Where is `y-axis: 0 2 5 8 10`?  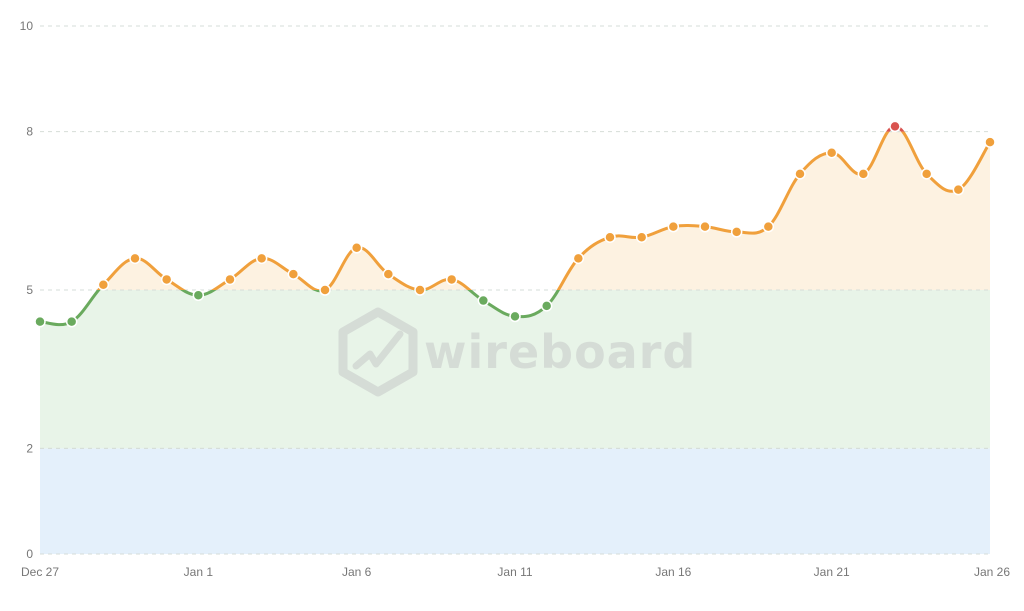 y-axis: 0 2 5 8 10 is located at coordinates (27, 290).